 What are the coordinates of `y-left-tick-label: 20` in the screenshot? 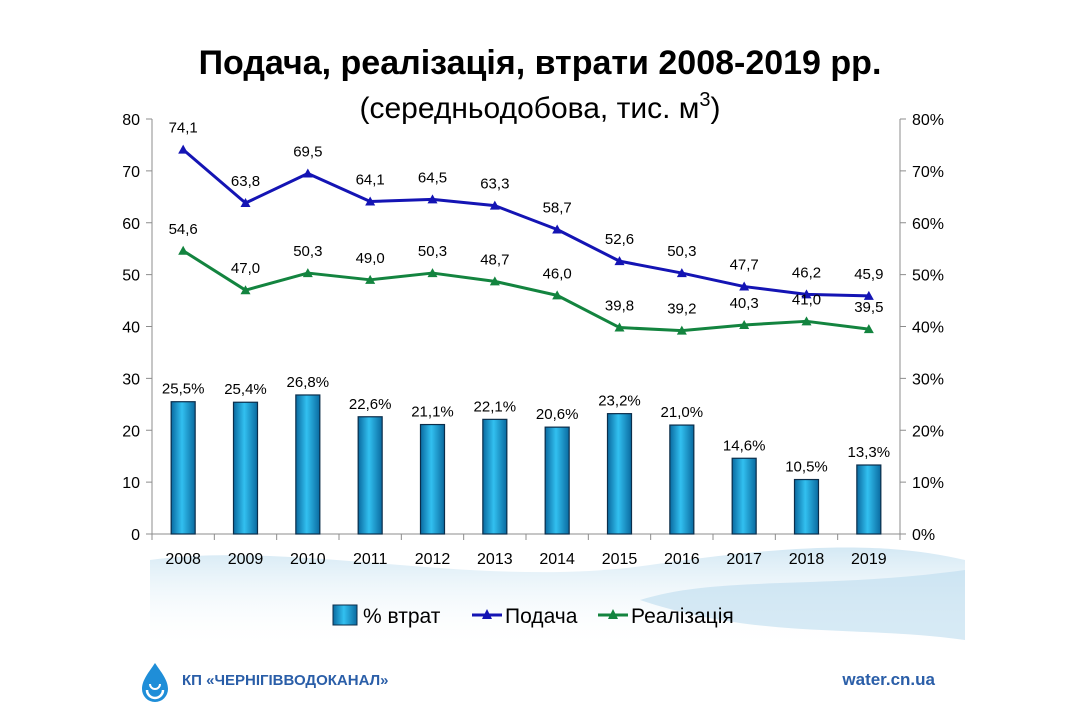 It's located at (131, 431).